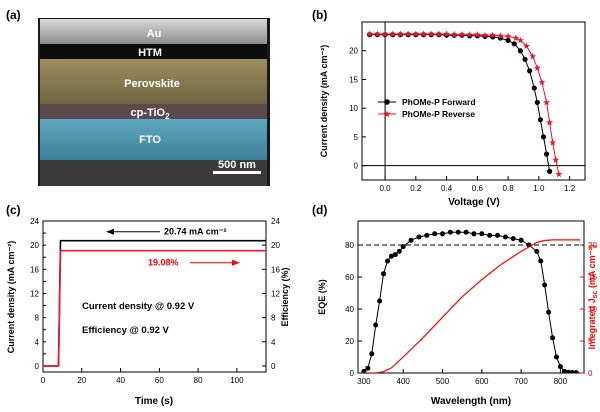  I want to click on y2-tick-label: 24, so click(275, 221).